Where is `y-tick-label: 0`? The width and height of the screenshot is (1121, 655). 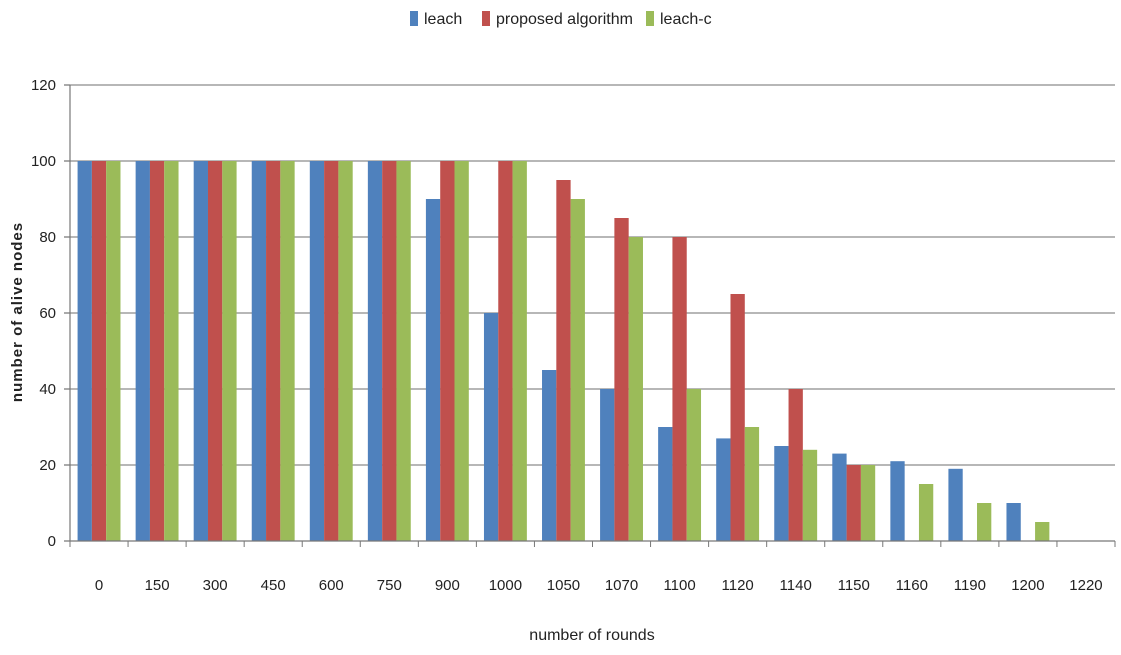 y-tick-label: 0 is located at coordinates (52, 541).